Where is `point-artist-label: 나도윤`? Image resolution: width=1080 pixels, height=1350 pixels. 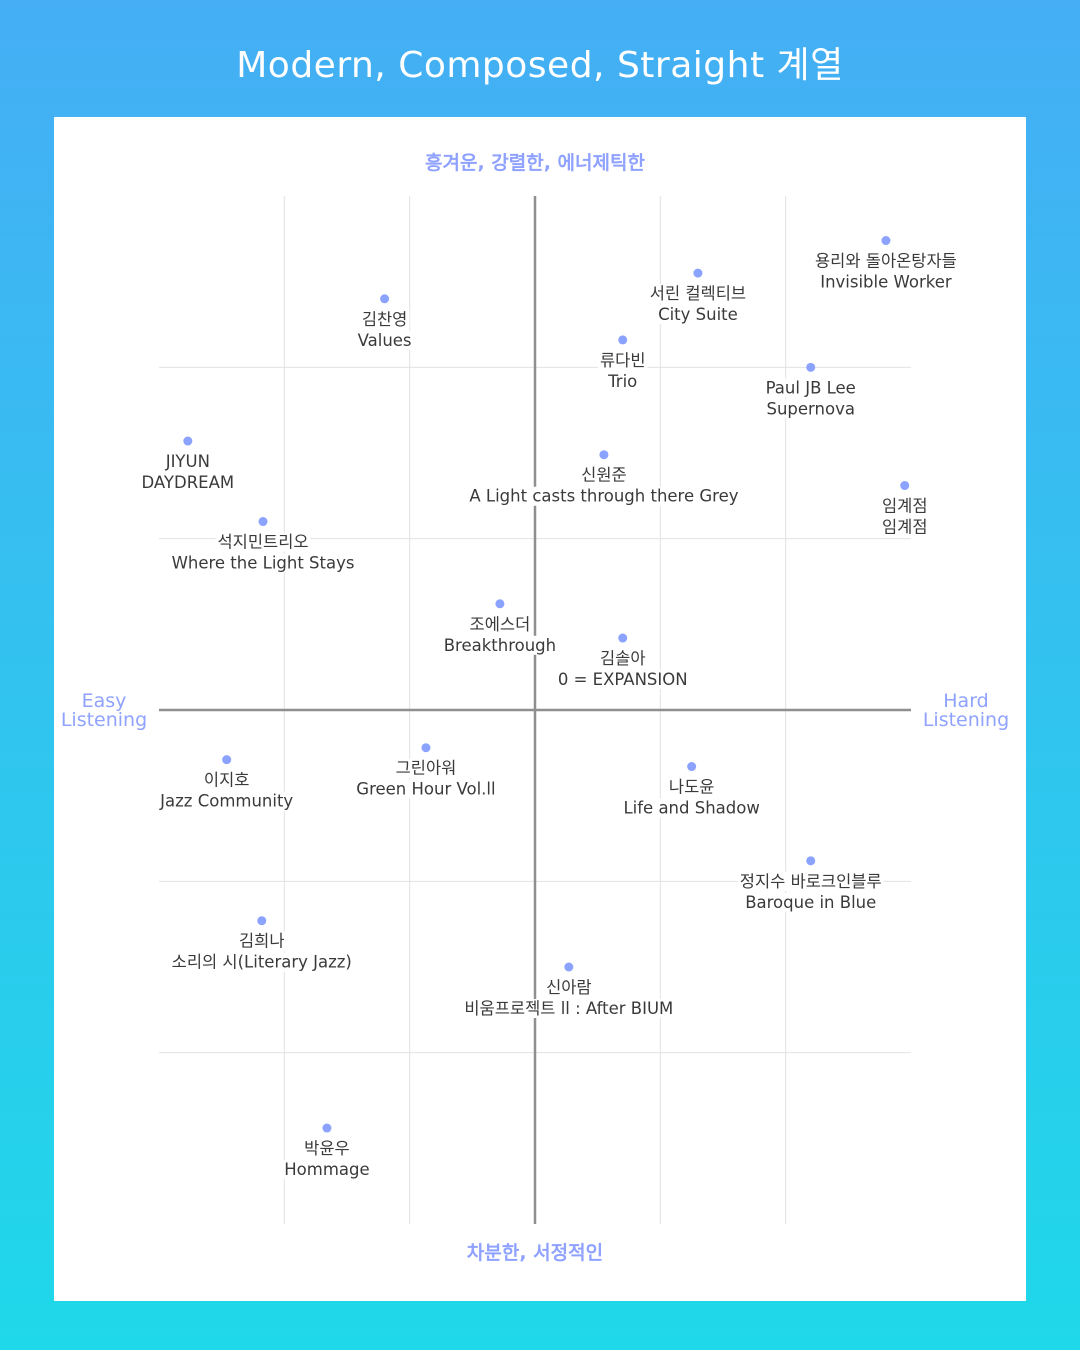 point-artist-label: 나도윤 is located at coordinates (692, 787).